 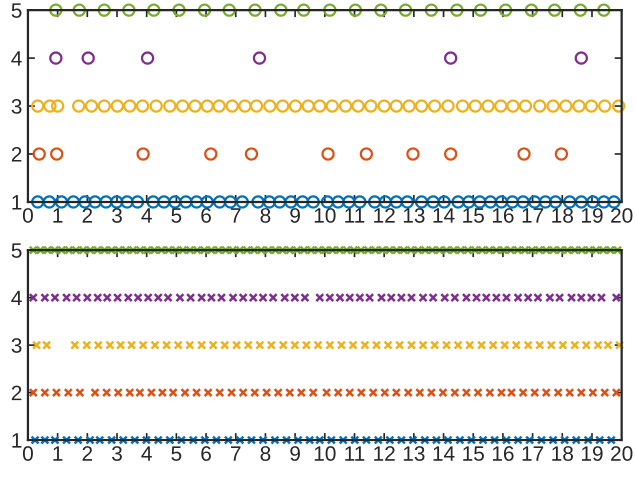 What do you see at coordinates (503, 215) in the screenshot?
I see `x-tick-label: 16` at bounding box center [503, 215].